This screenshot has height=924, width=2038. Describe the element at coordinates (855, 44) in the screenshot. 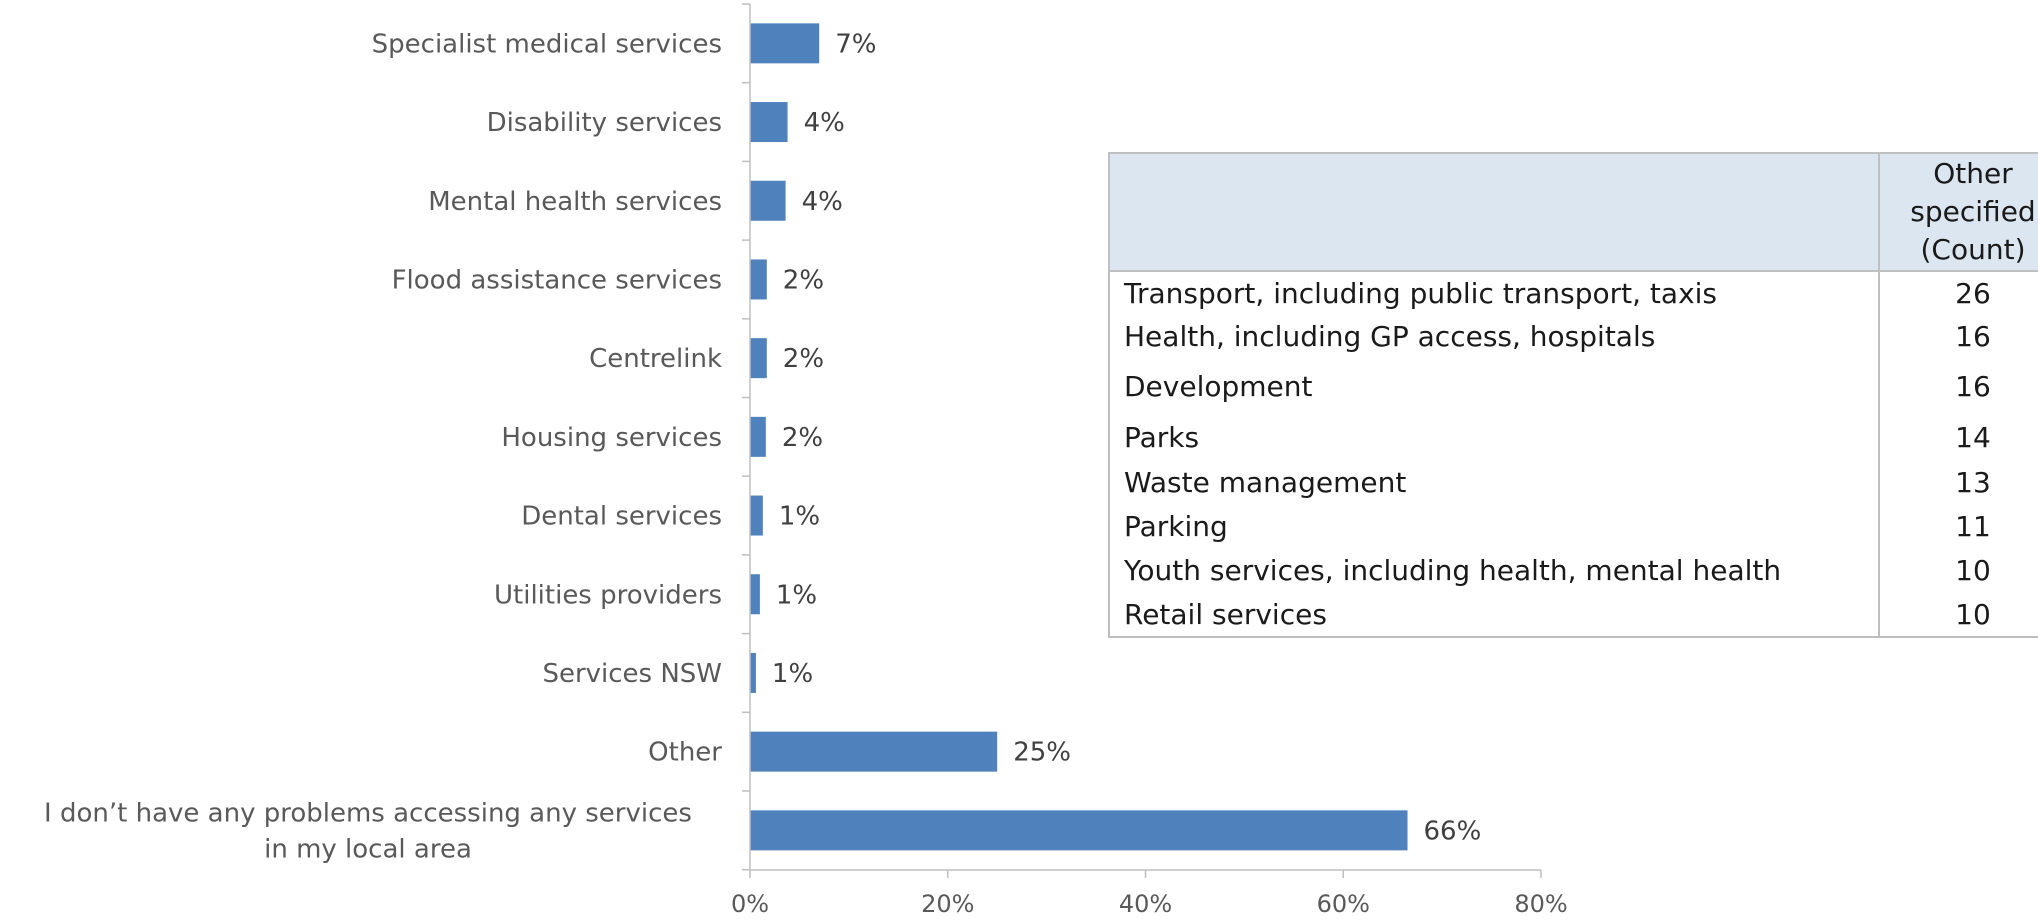

I see `value-label: 7%` at that location.